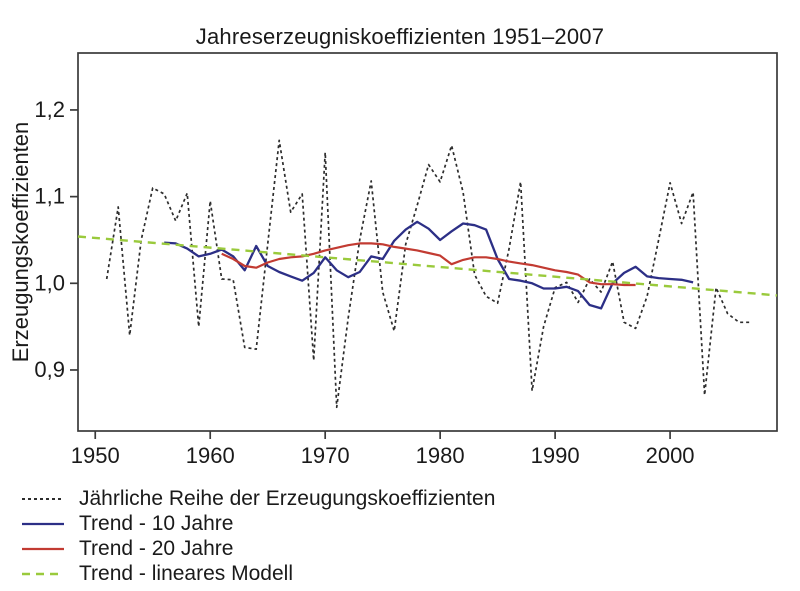 This screenshot has width=800, height=591. What do you see at coordinates (325, 455) in the screenshot?
I see `svg-text: 1970` at bounding box center [325, 455].